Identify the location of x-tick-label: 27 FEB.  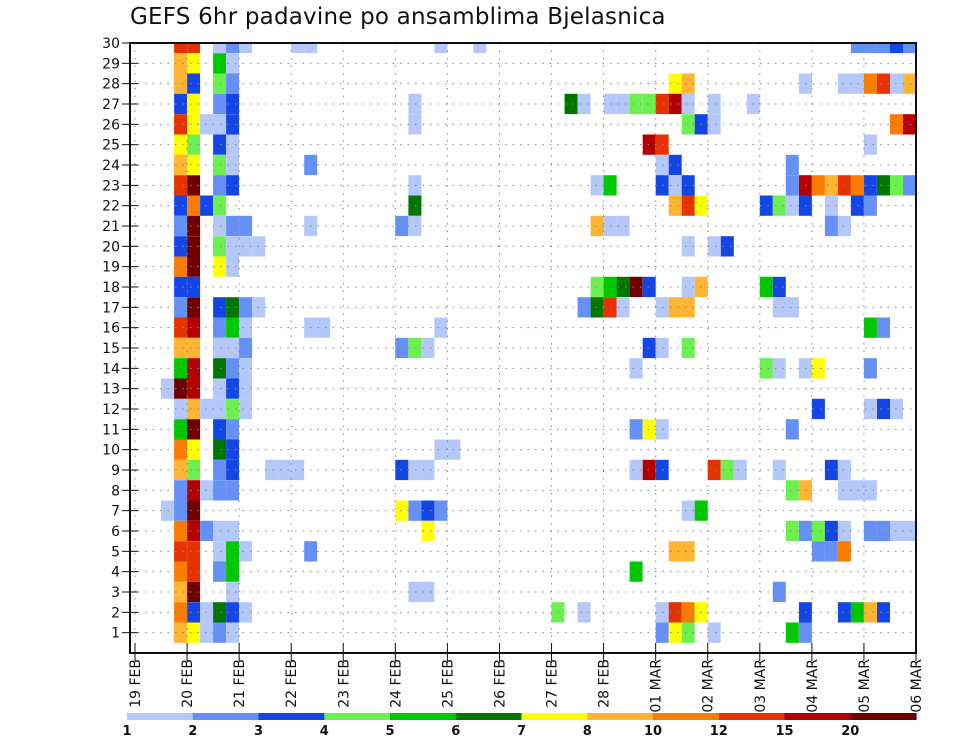
(553, 683).